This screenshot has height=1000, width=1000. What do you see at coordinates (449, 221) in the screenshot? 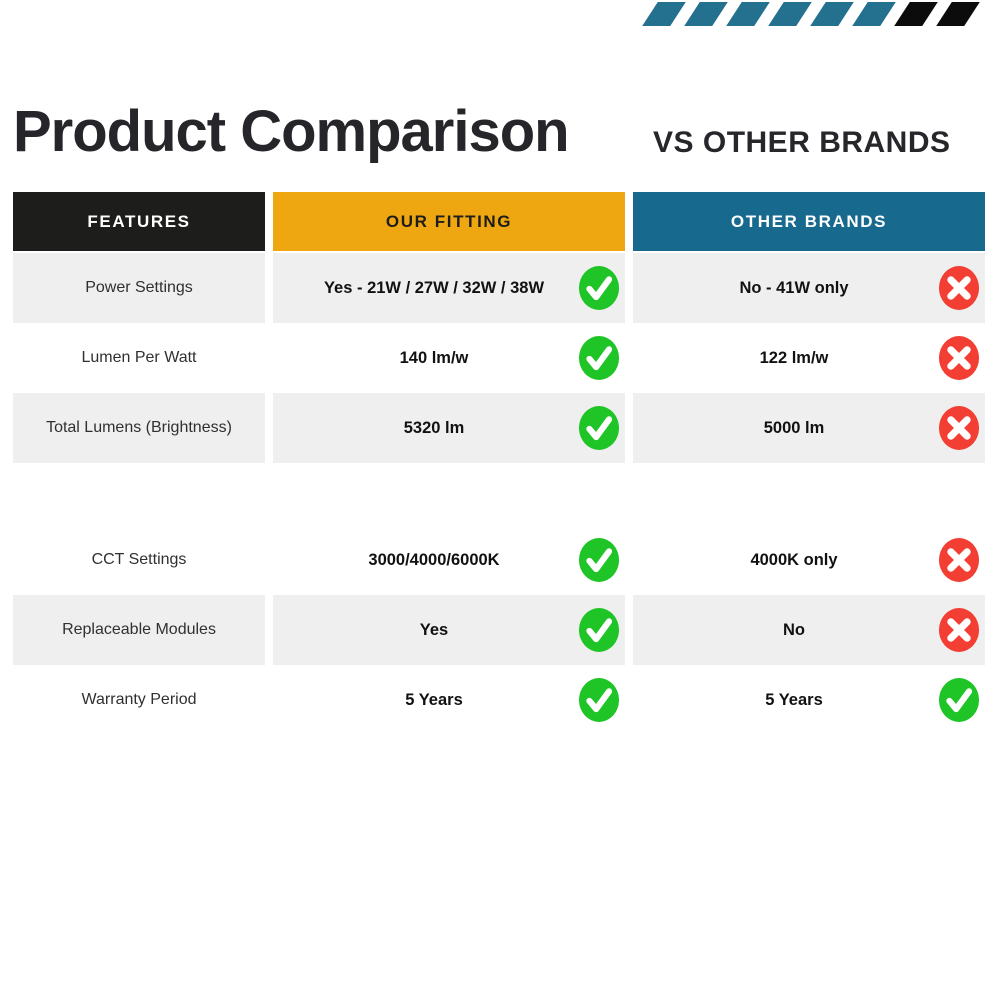
I see `our-fitting-column-header: OUR FITTING` at bounding box center [449, 221].